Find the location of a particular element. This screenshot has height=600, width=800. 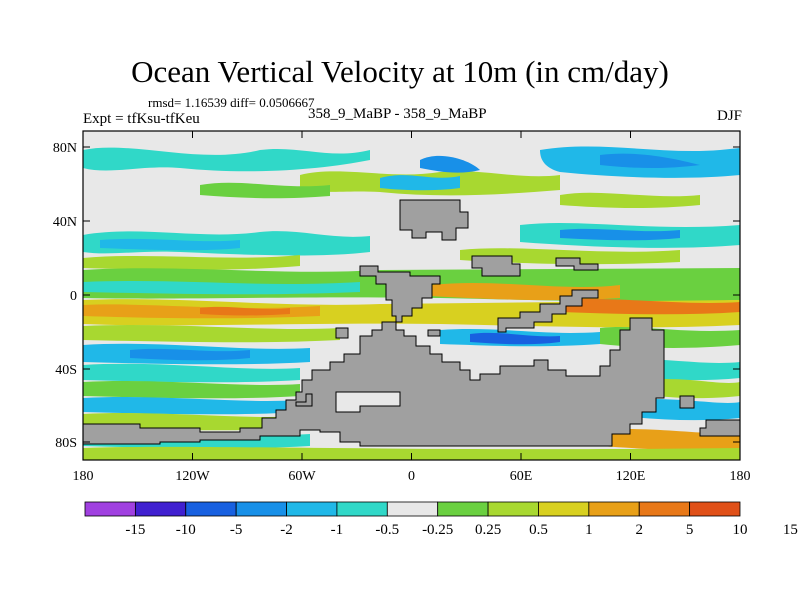

land-island-c is located at coordinates (687, 402).